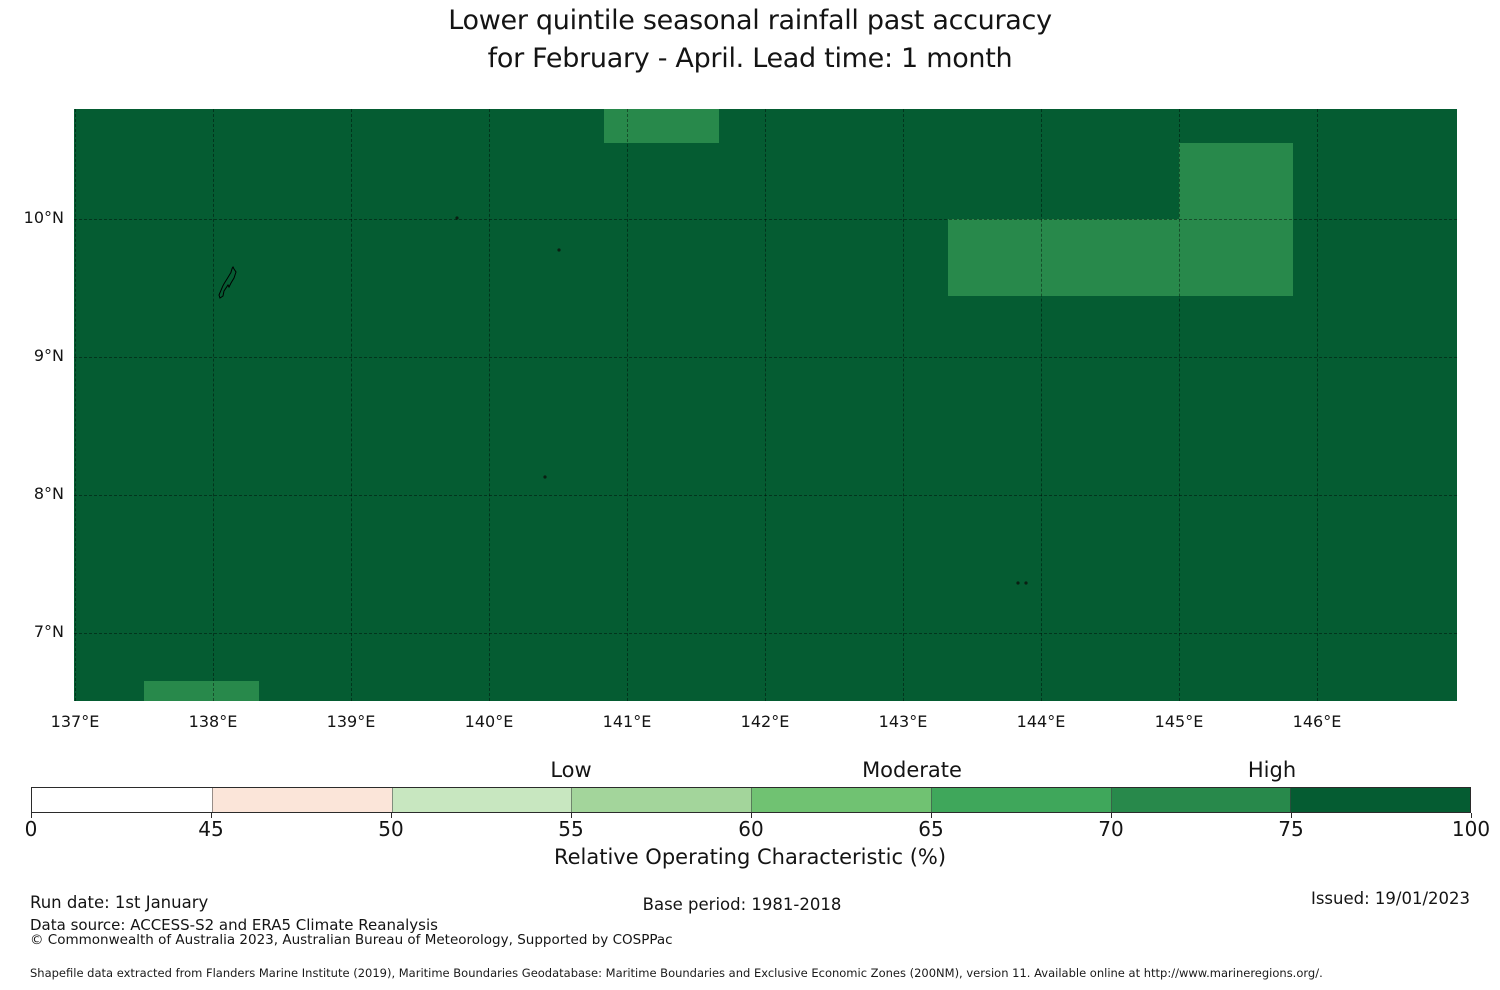 This screenshot has height=990, width=1500. I want to click on colorbar-tick-label: 45, so click(211, 829).